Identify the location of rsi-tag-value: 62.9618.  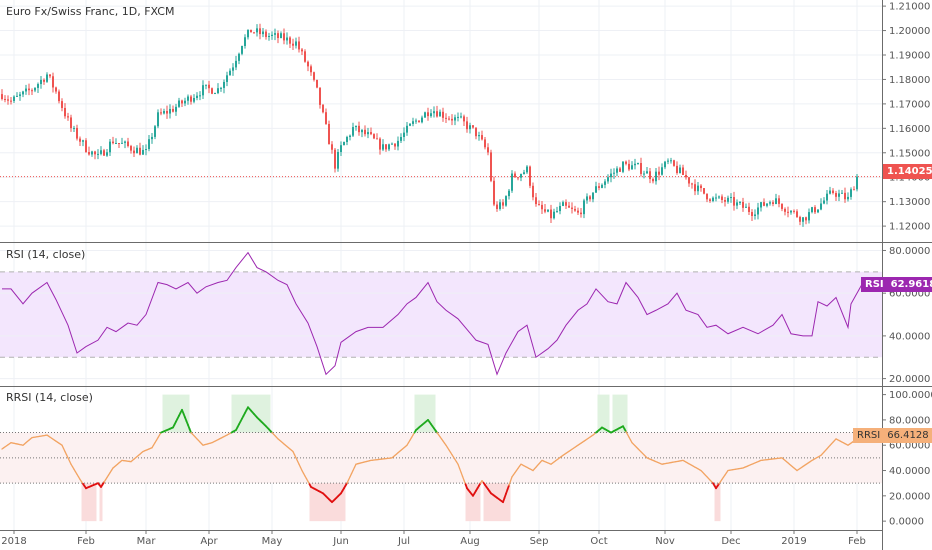
(911, 284).